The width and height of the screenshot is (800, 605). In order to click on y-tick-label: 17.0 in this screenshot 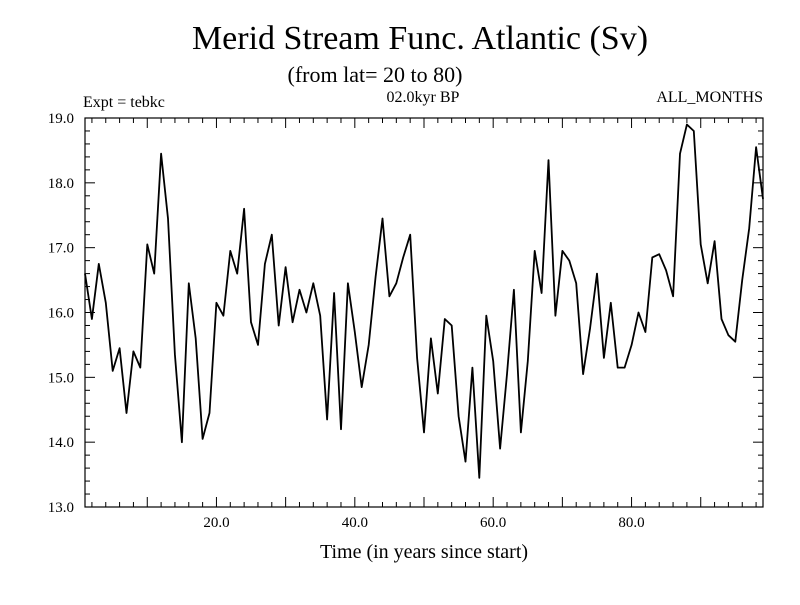, I will do `click(61, 249)`.